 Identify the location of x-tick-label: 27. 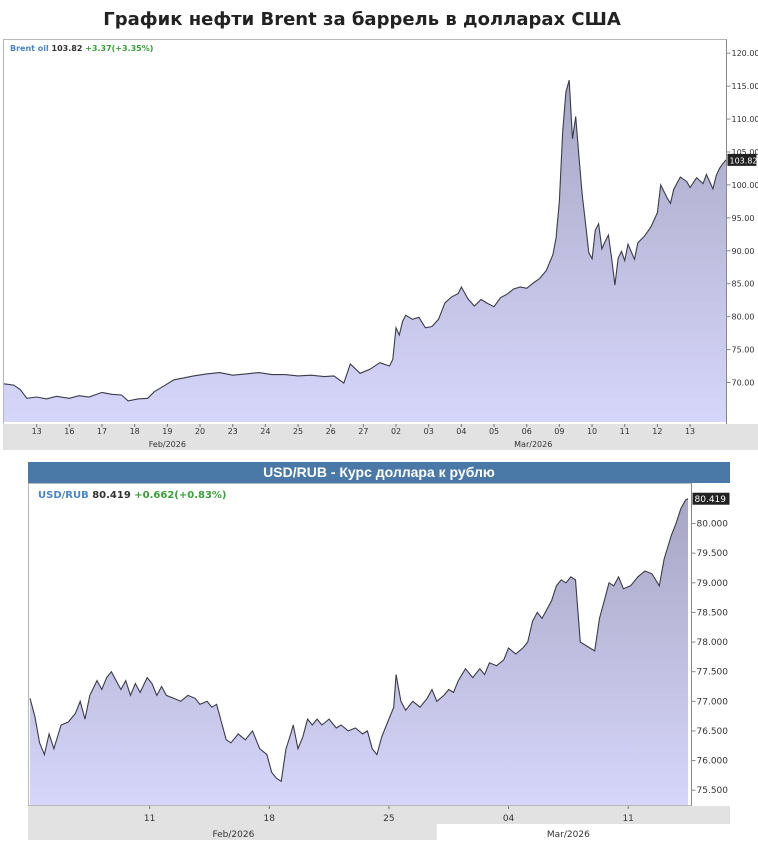
(363, 431).